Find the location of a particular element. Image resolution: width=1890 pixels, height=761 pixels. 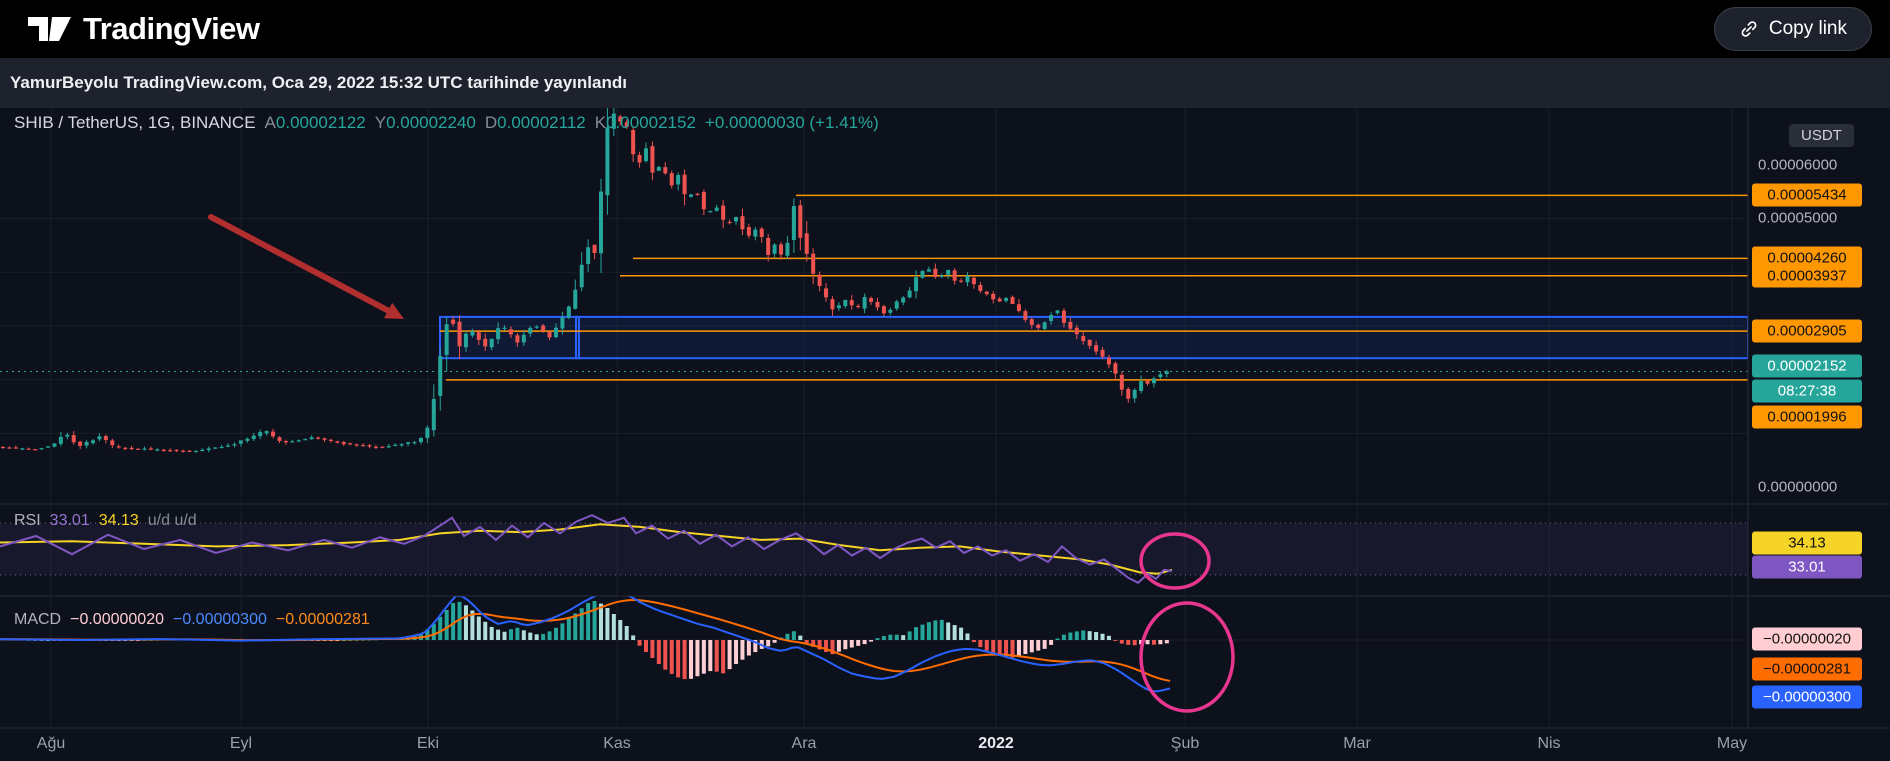

link-icon is located at coordinates (1749, 29).